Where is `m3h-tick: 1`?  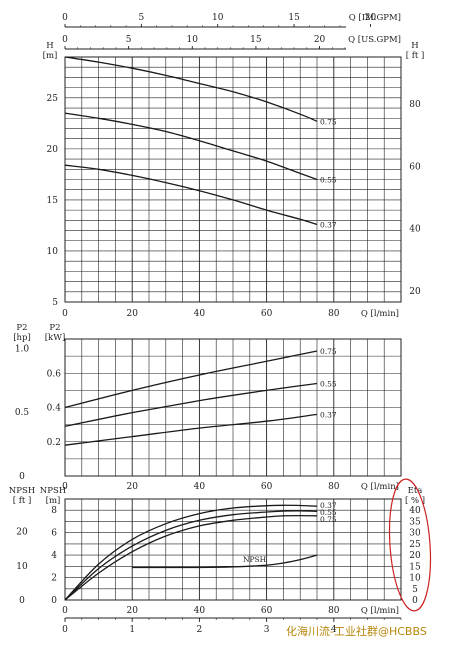 m3h-tick: 1 is located at coordinates (132, 630).